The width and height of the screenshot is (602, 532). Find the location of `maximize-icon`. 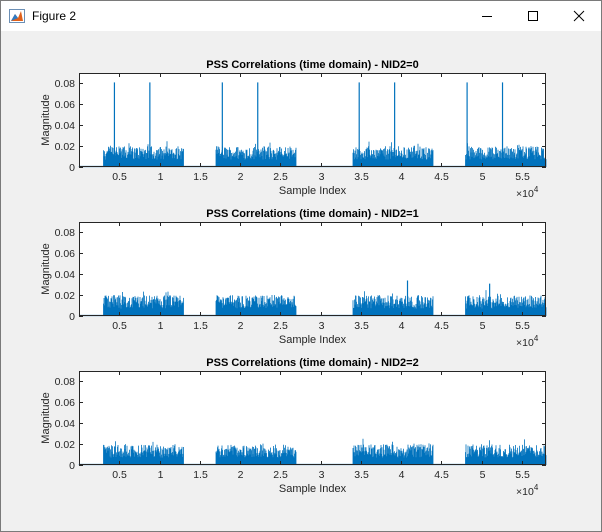

maximize-icon is located at coordinates (533, 16).